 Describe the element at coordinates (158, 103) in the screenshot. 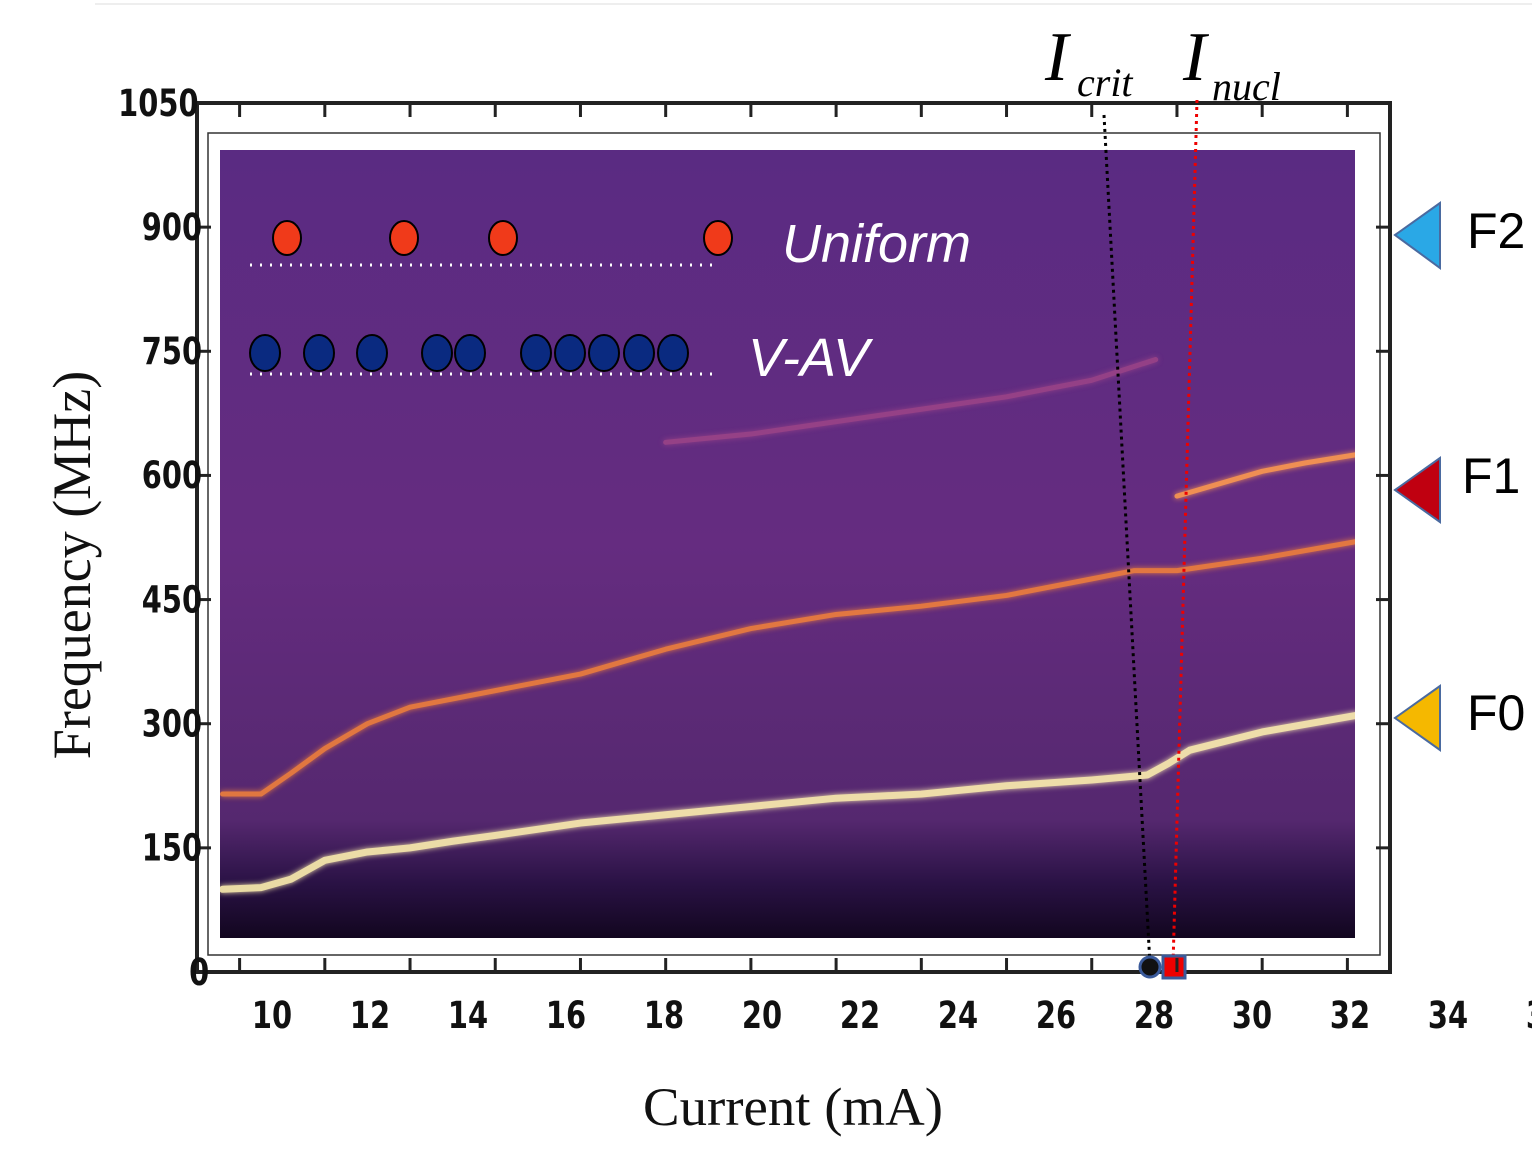

I see `y-tick-label: 1050` at that location.